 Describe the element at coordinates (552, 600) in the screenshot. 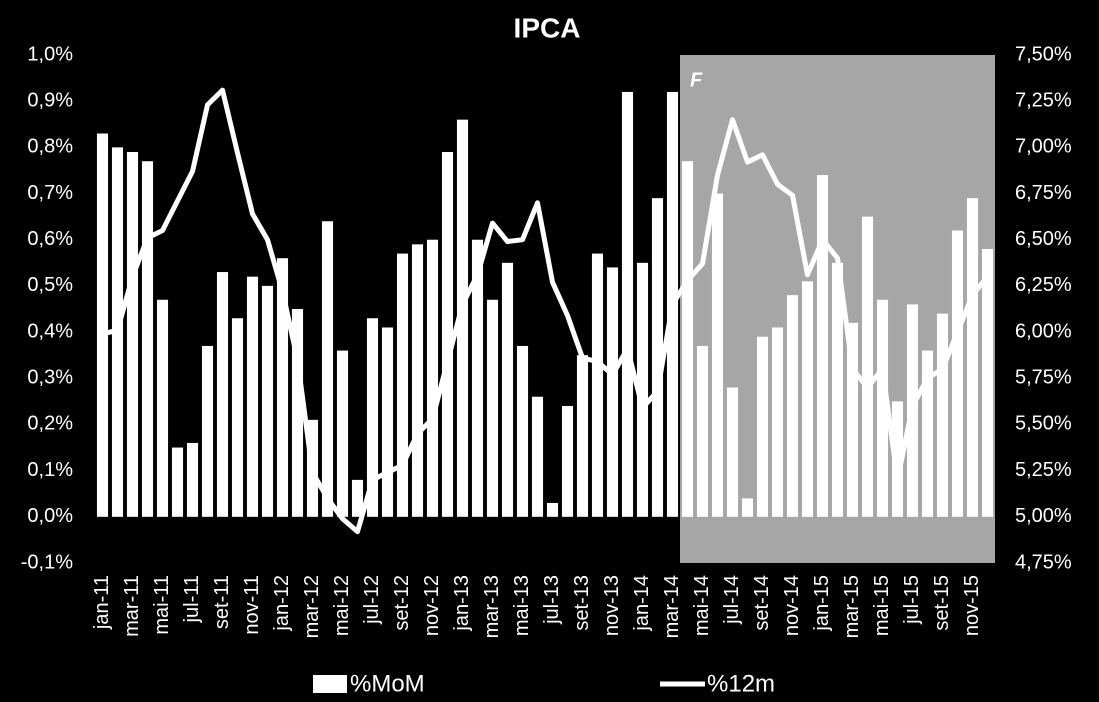

I see `x-tick-label: jul-13` at that location.